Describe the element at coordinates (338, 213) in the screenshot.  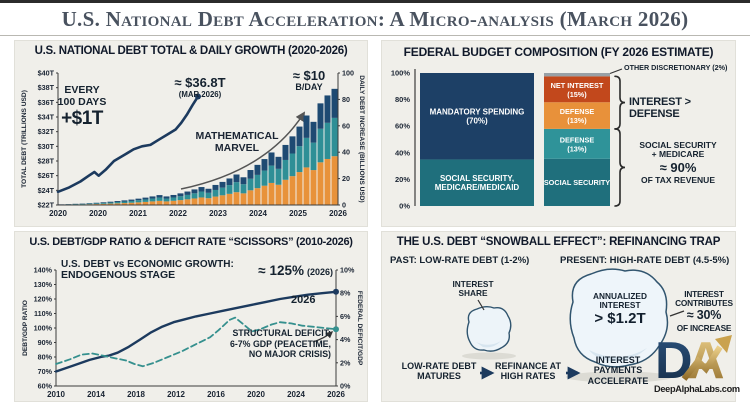
I see `svg-text: 2026` at that location.